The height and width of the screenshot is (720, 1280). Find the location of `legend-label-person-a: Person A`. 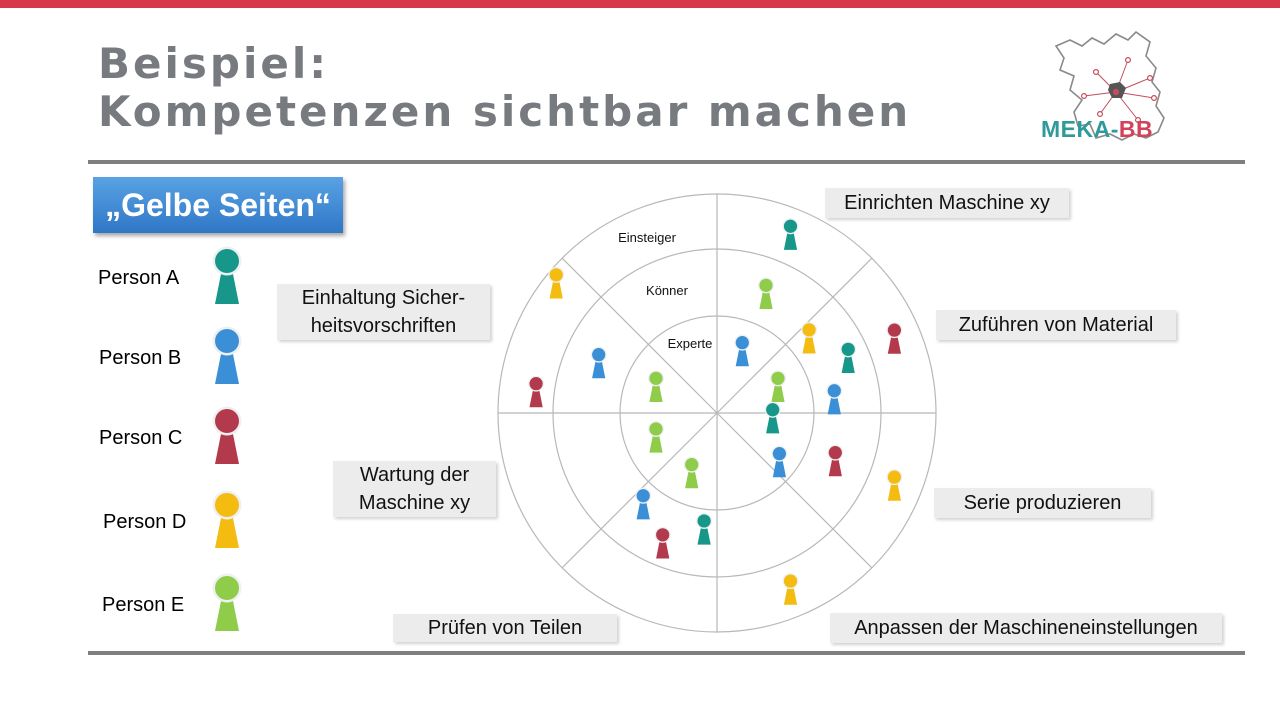

legend-label-person-a: Person A is located at coordinates (139, 278).